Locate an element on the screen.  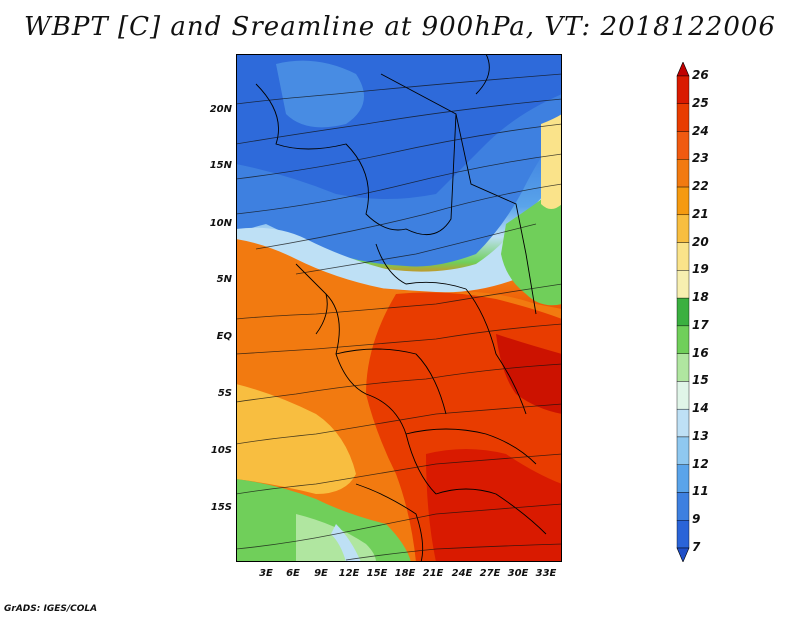
lat-label: 10S is located at coordinates (221, 450).